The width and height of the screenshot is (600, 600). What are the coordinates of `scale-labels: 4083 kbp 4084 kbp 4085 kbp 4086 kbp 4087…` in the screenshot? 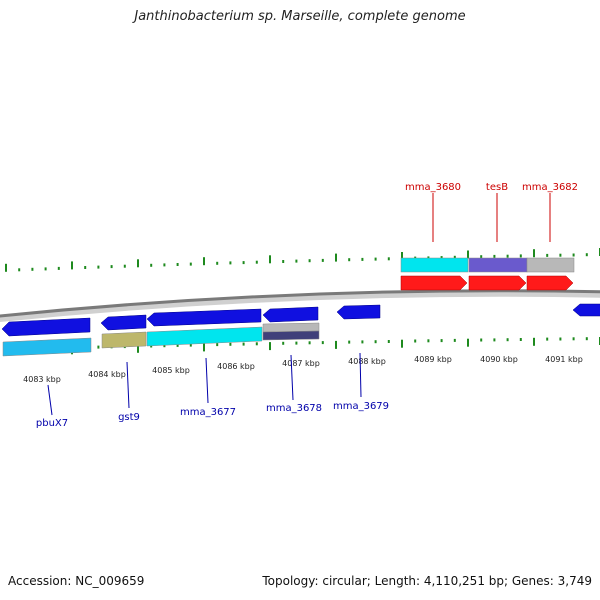 It's located at (303, 369).